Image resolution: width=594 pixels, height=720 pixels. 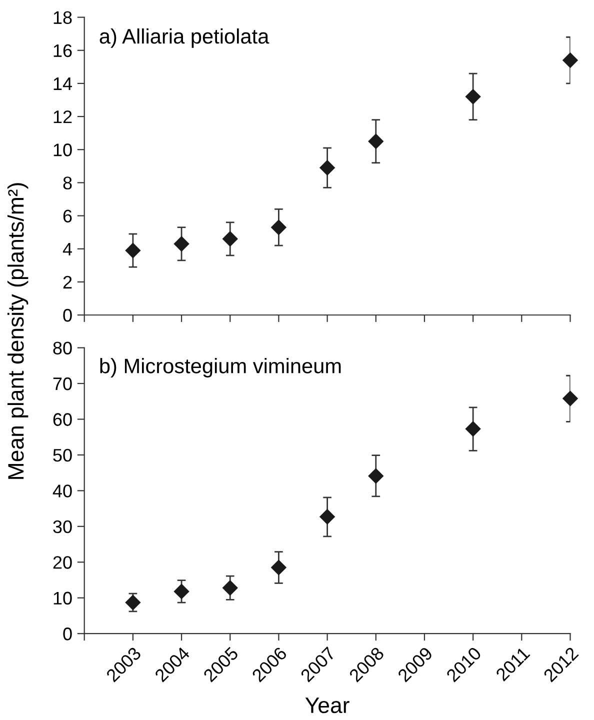 I want to click on y-tick-label: 70, so click(x=62, y=383).